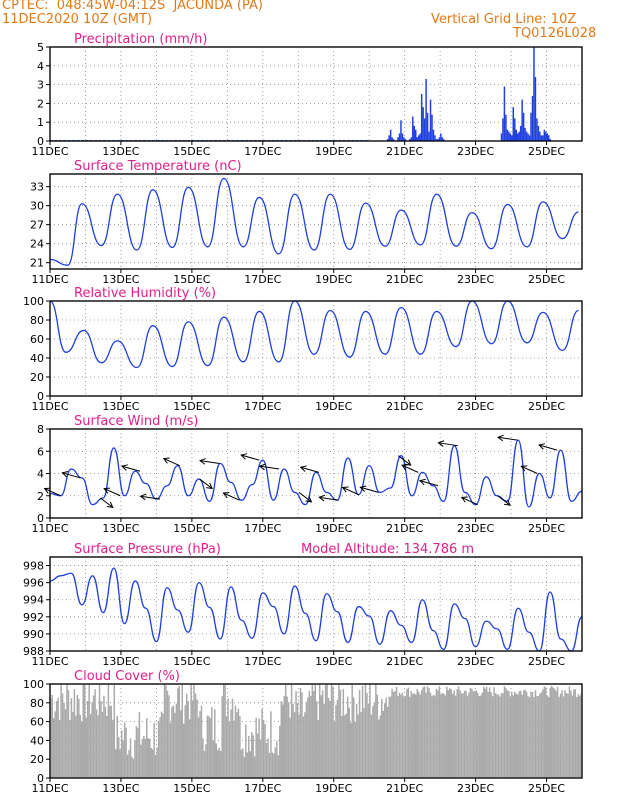  I want to click on y-tick-label: 21, so click(37, 263).